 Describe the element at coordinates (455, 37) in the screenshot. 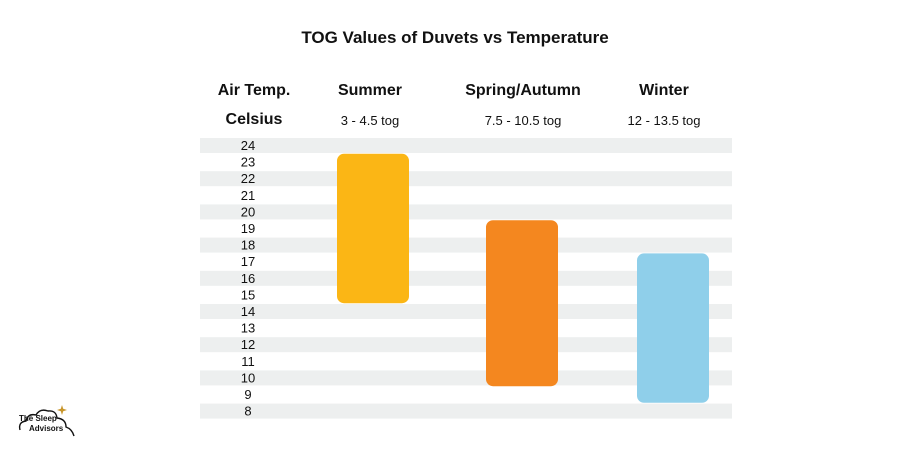

I see `chart-title: TOG Values of Duvets vs Temperature` at that location.